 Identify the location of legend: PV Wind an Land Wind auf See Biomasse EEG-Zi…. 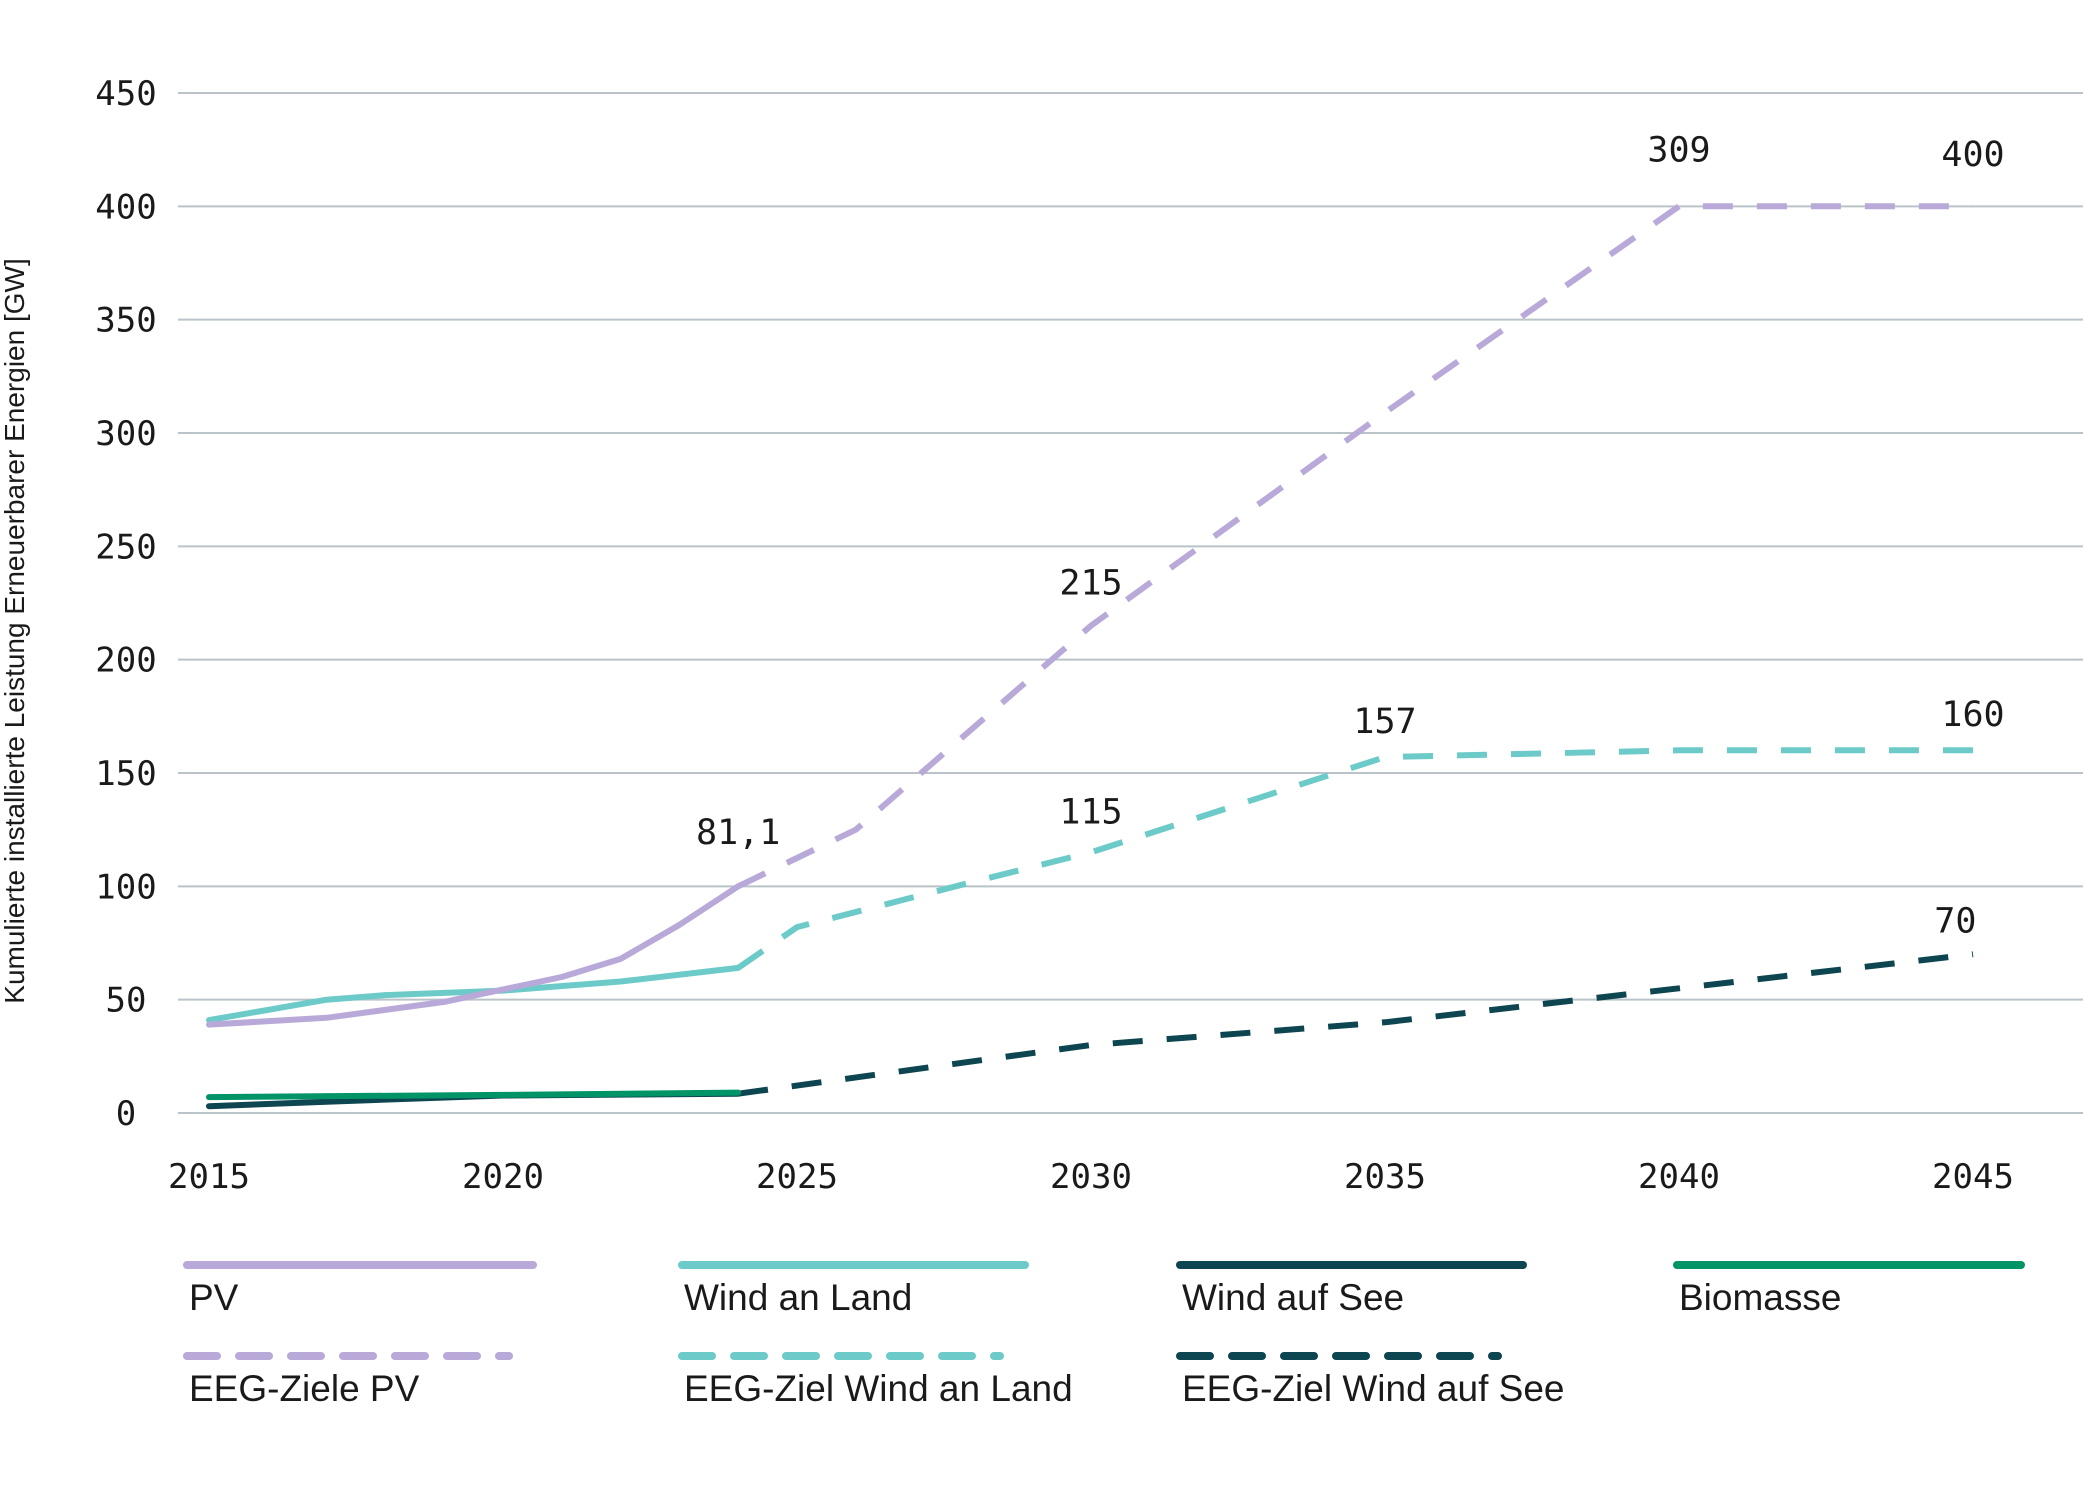
(1104, 1335).